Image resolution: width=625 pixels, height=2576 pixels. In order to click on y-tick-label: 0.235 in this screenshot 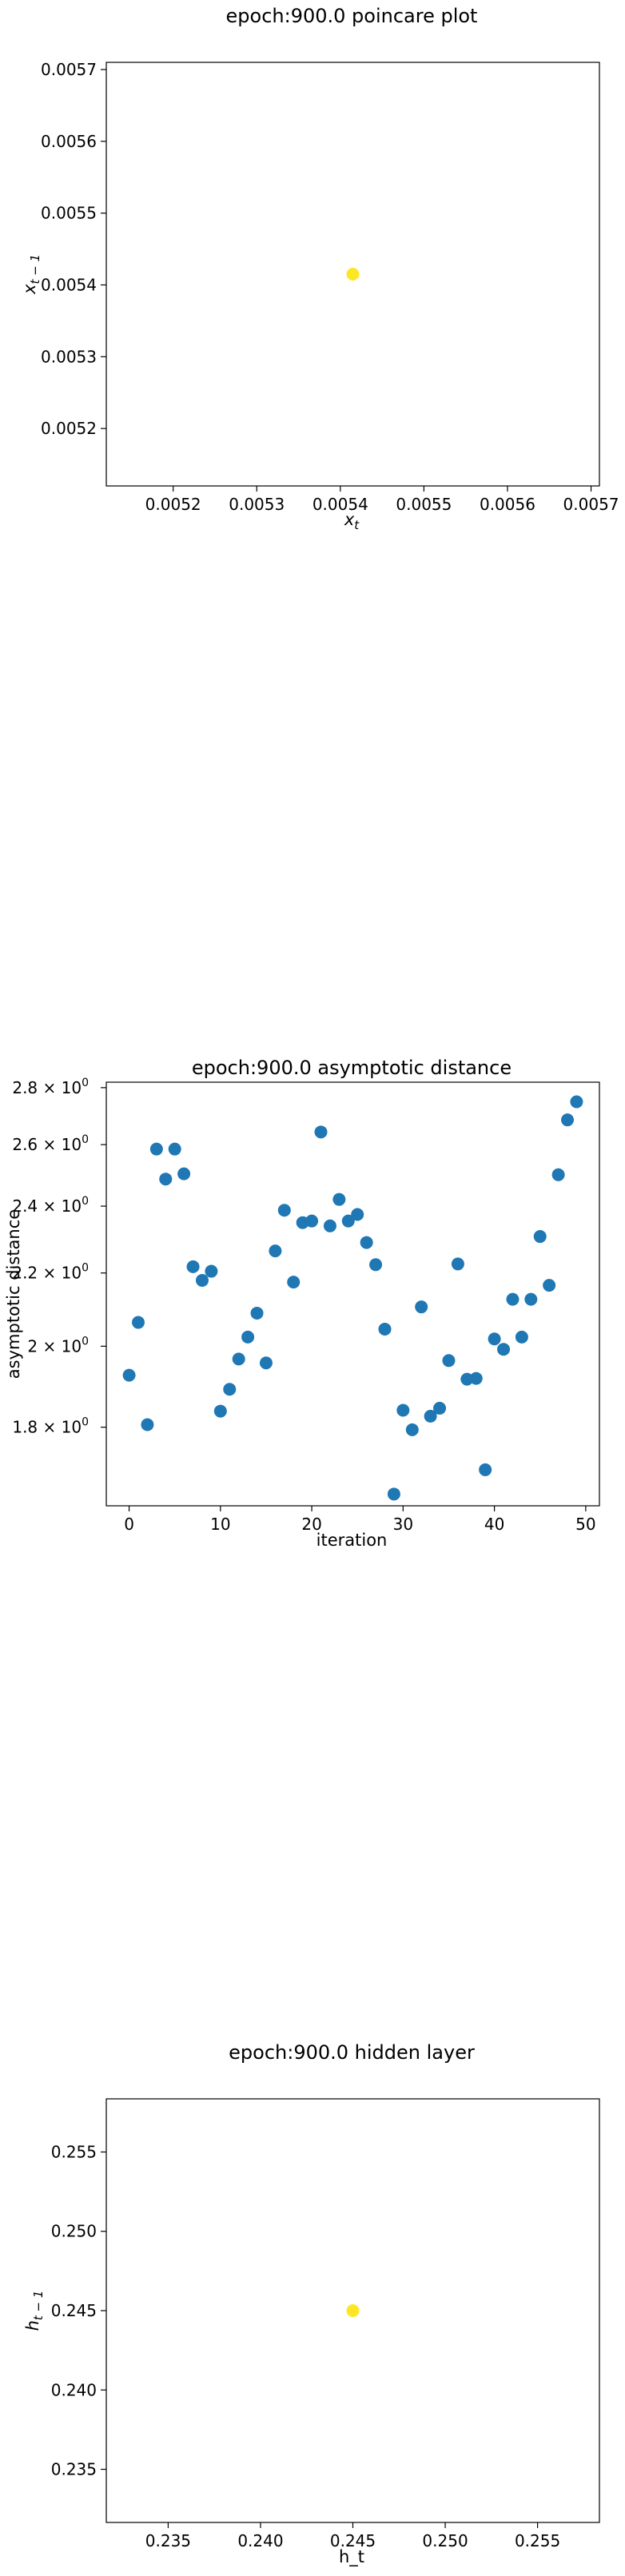, I will do `click(74, 2469)`.